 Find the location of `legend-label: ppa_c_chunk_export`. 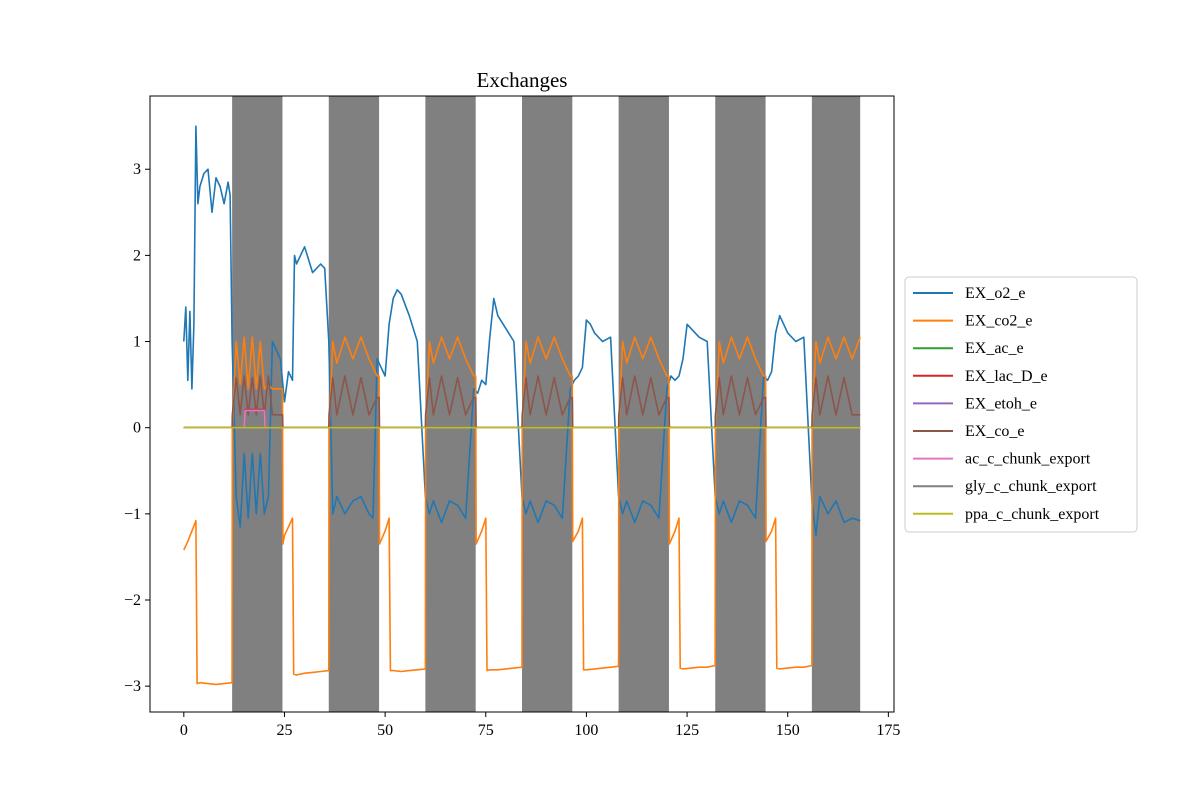

legend-label: ppa_c_chunk_export is located at coordinates (1032, 514).